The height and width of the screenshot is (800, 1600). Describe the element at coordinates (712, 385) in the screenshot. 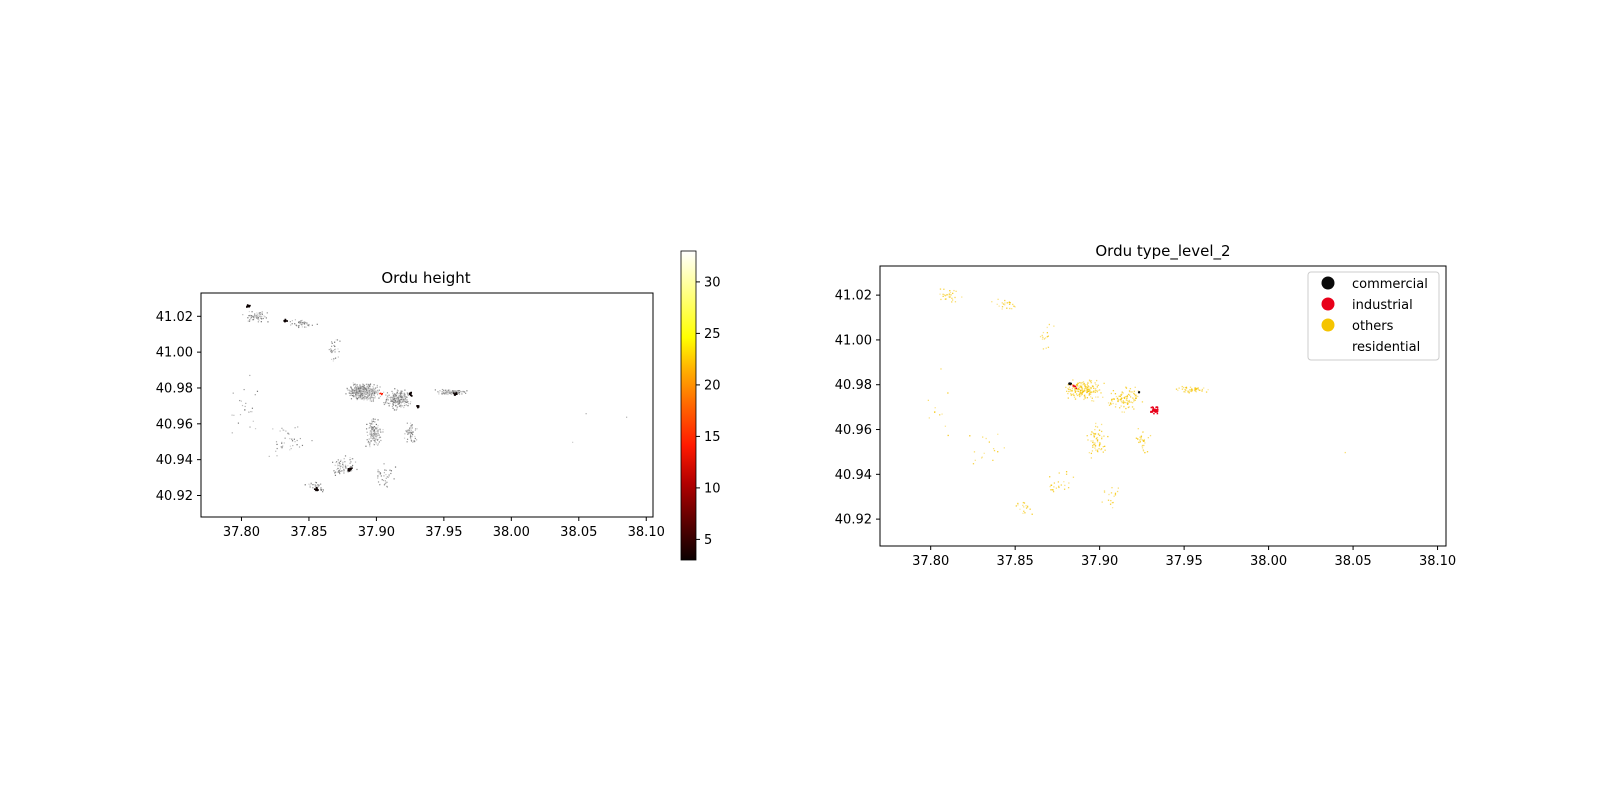

I see `colorbar-tick-label: 20` at that location.